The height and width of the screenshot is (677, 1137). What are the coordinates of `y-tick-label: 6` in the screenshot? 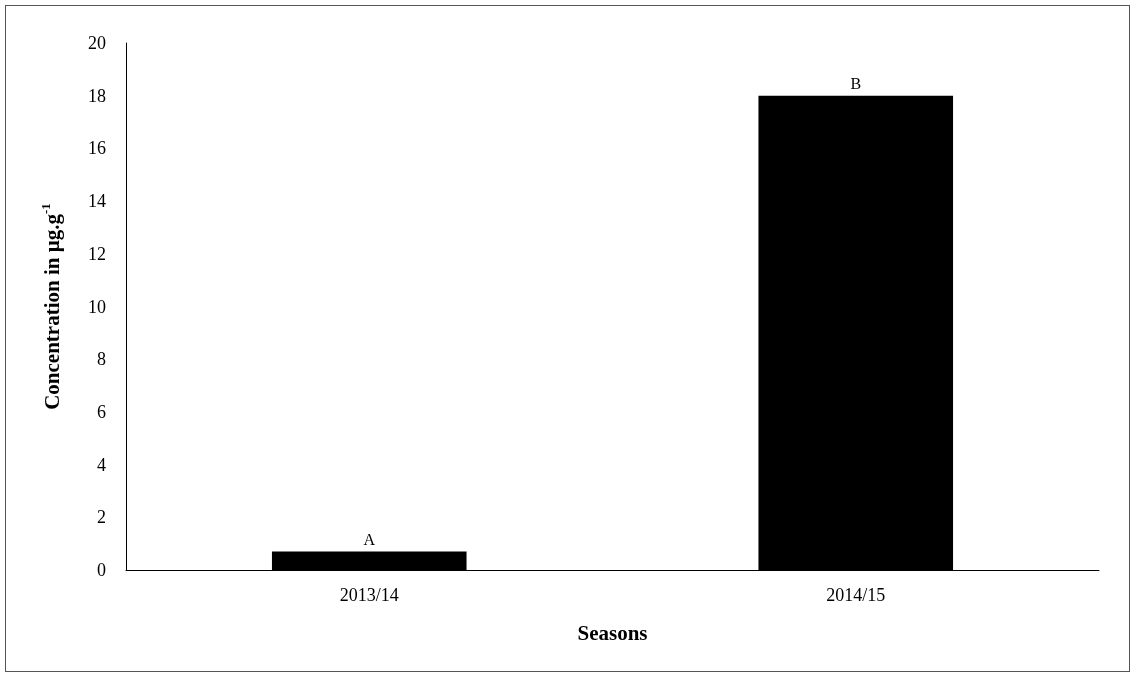 It's located at (101, 411).